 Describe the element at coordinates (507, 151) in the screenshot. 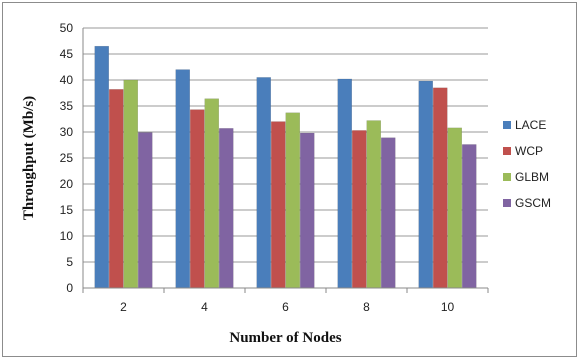

I see `legend-swatch-wcp` at that location.